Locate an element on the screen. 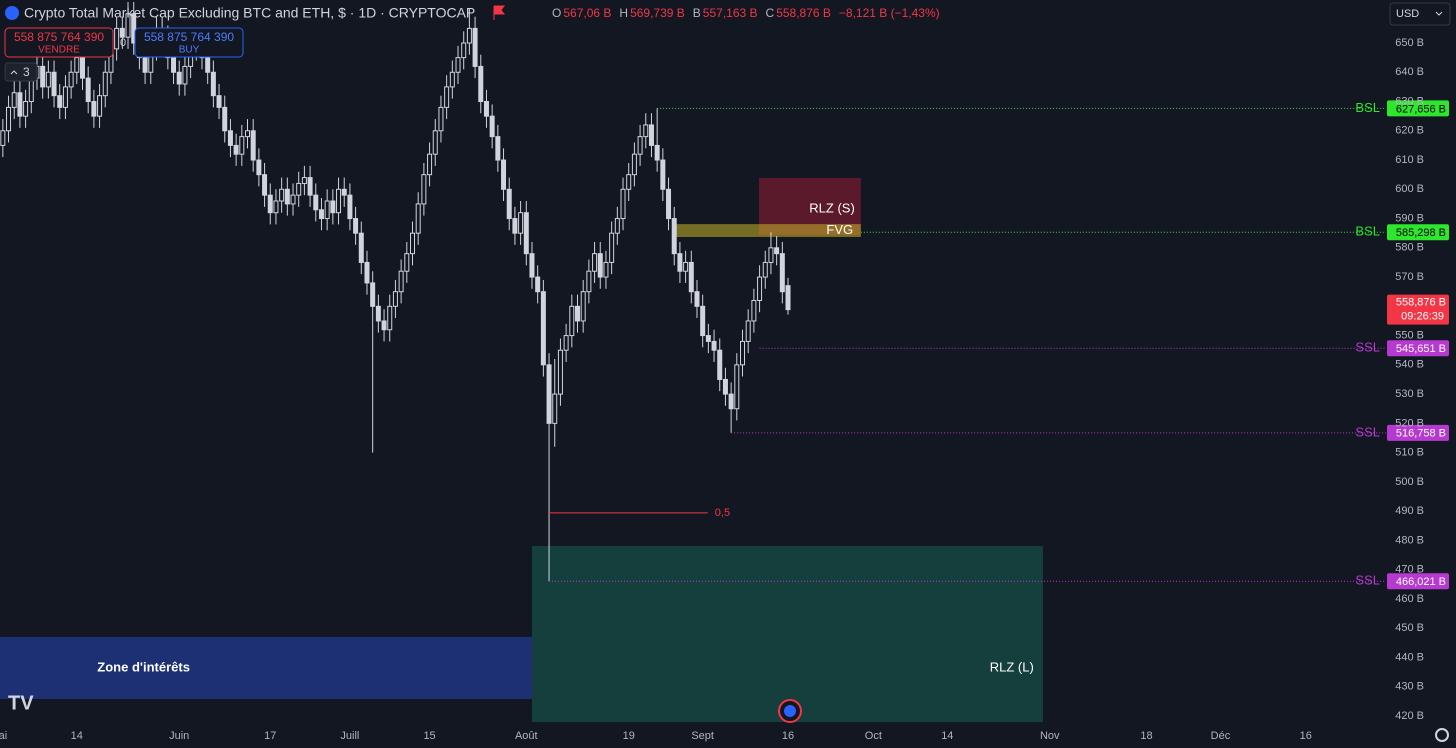 The height and width of the screenshot is (748, 1456). y-tick-label: 610 B is located at coordinates (1409, 160).